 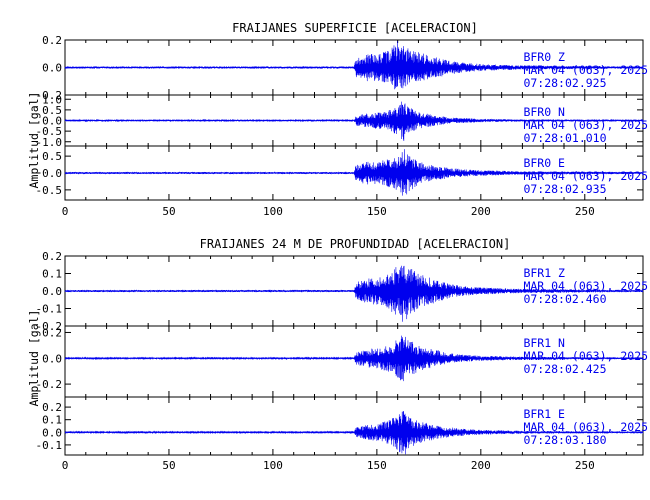 I want to click on g0-p1-station-label: BFR0 N, so click(x=544, y=112).